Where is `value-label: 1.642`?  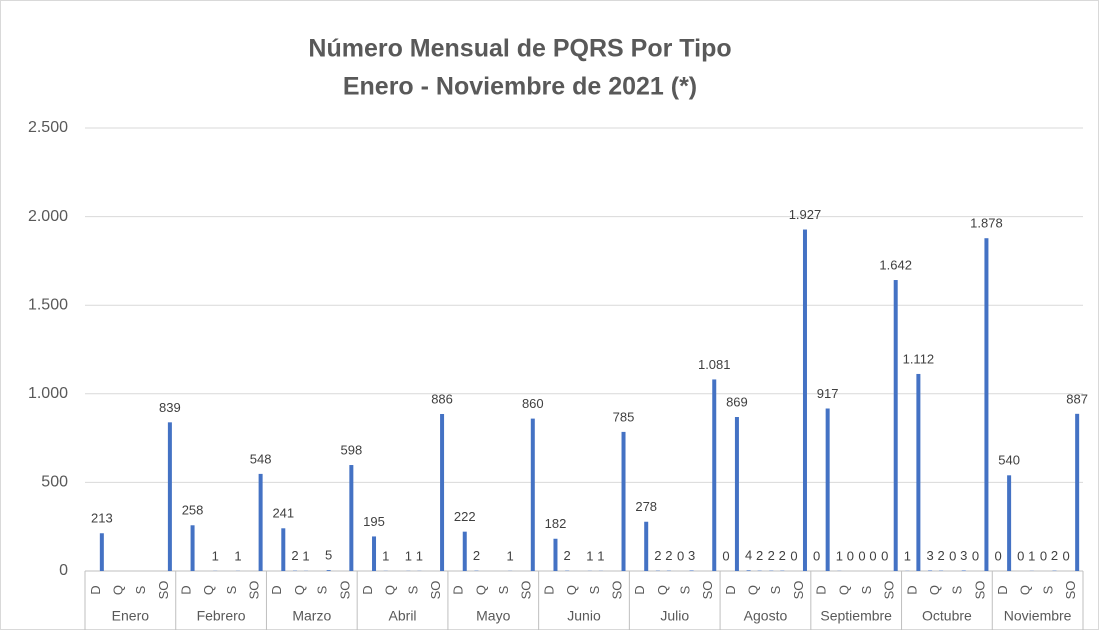
value-label: 1.642 is located at coordinates (895, 264).